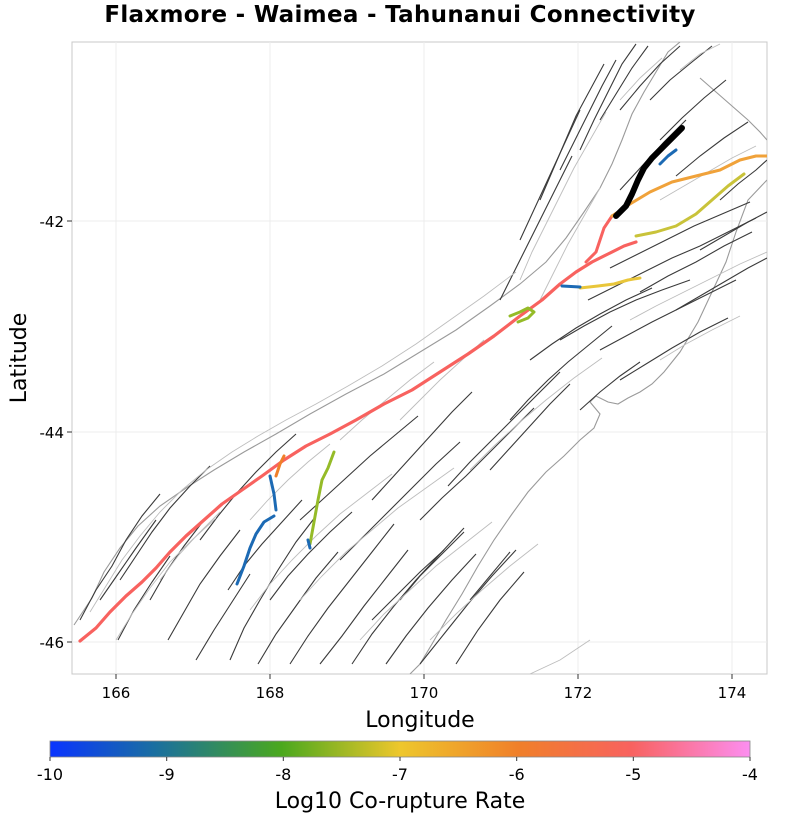 The image size is (800, 822). I want to click on y-tick-label: -42, so click(52, 222).